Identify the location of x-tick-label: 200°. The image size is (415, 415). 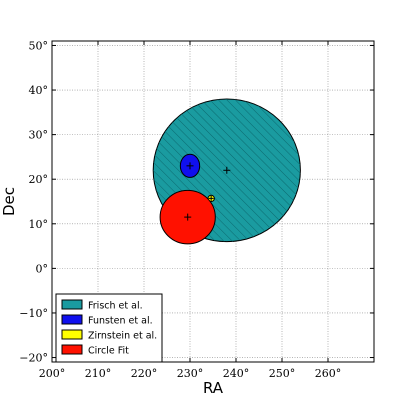
(52, 373).